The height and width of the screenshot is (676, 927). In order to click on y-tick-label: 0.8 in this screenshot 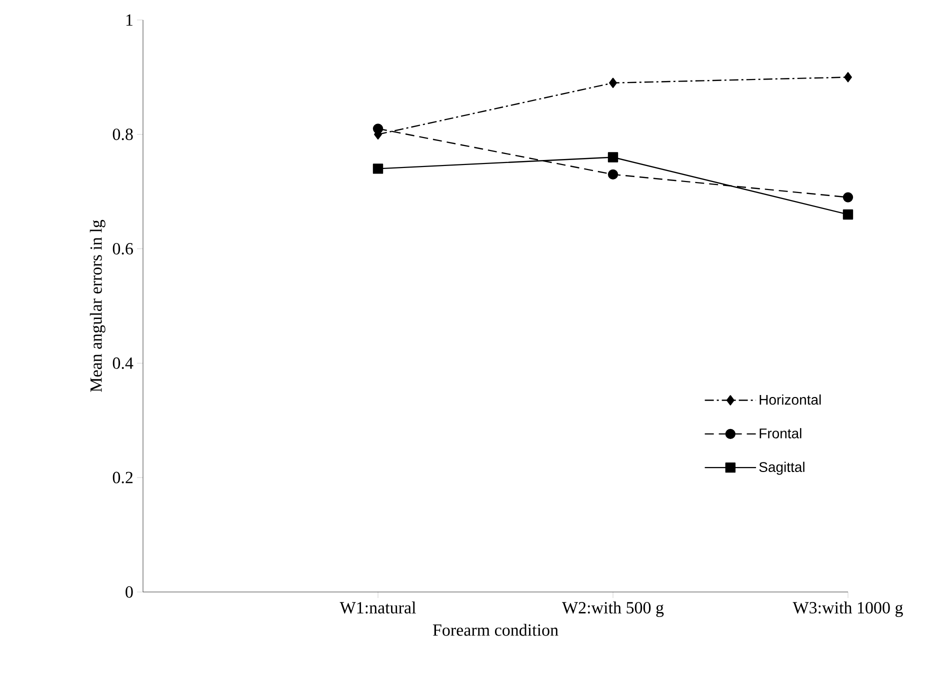, I will do `click(122, 134)`.